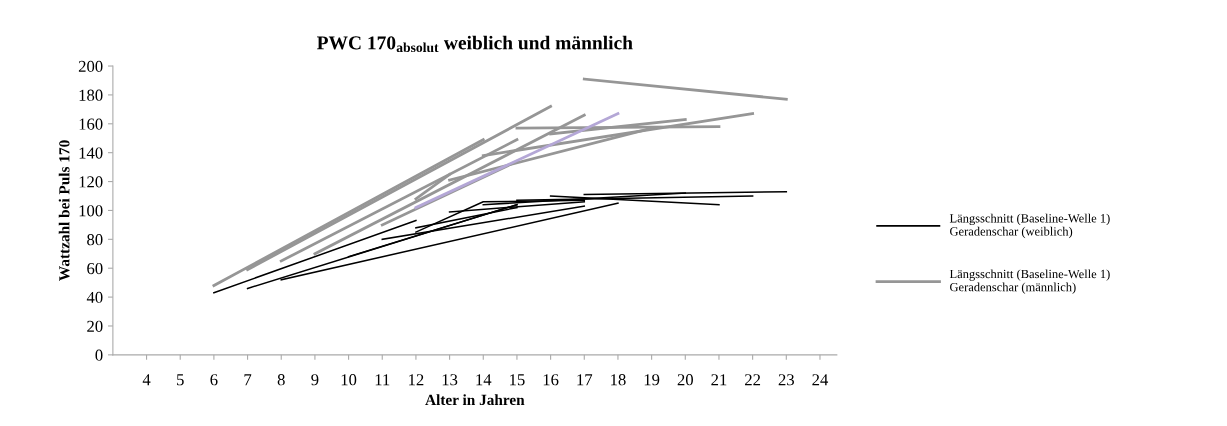 The image size is (1227, 426). Describe the element at coordinates (91, 182) in the screenshot. I see `y-tick-label: 120` at that location.